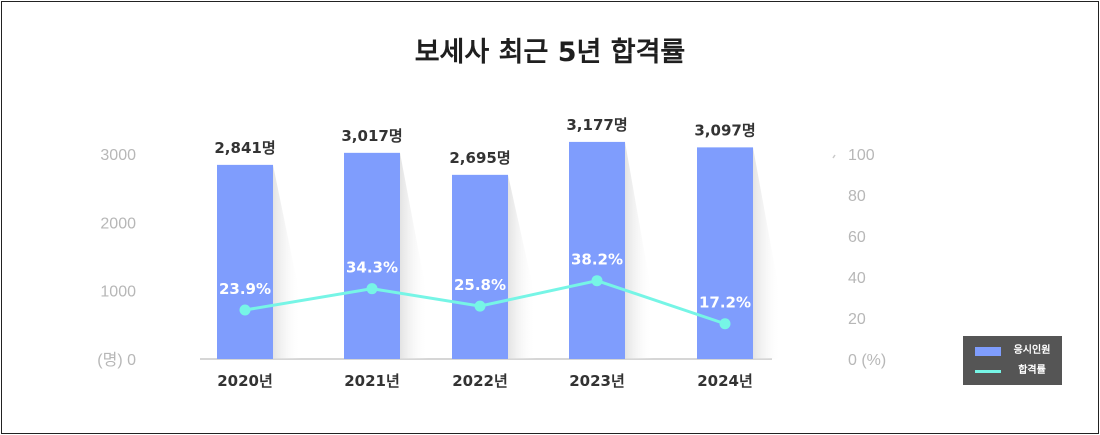 The image size is (1100, 435). What do you see at coordinates (596, 125) in the screenshot?
I see `bar-value-label: 3,177명` at bounding box center [596, 125].